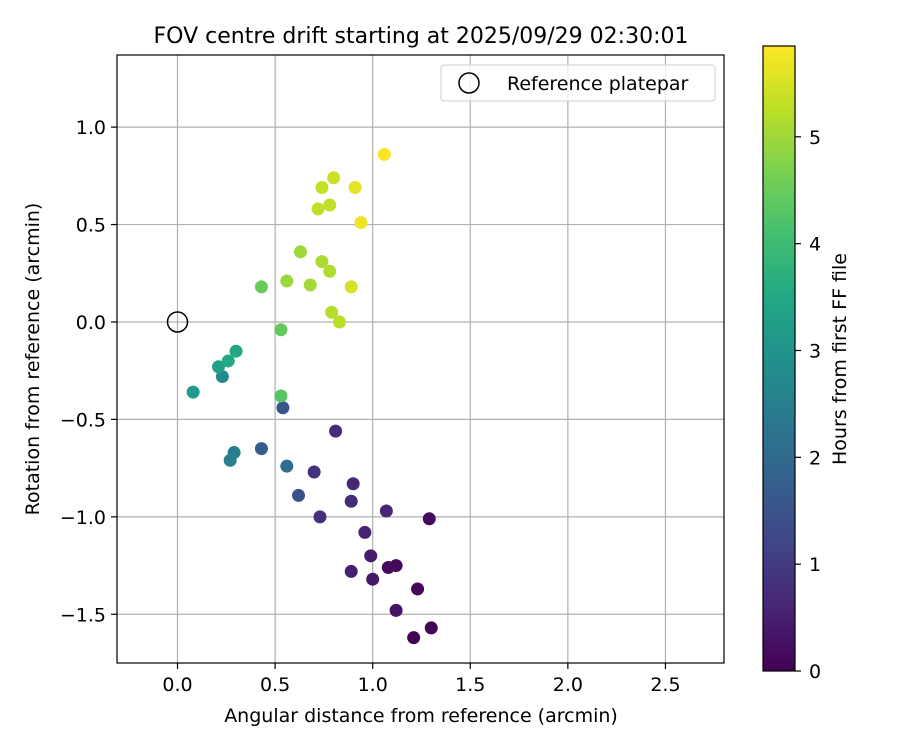 This screenshot has height=750, width=900. Describe the element at coordinates (568, 685) in the screenshot. I see `x-tick-label: 2.0` at that location.